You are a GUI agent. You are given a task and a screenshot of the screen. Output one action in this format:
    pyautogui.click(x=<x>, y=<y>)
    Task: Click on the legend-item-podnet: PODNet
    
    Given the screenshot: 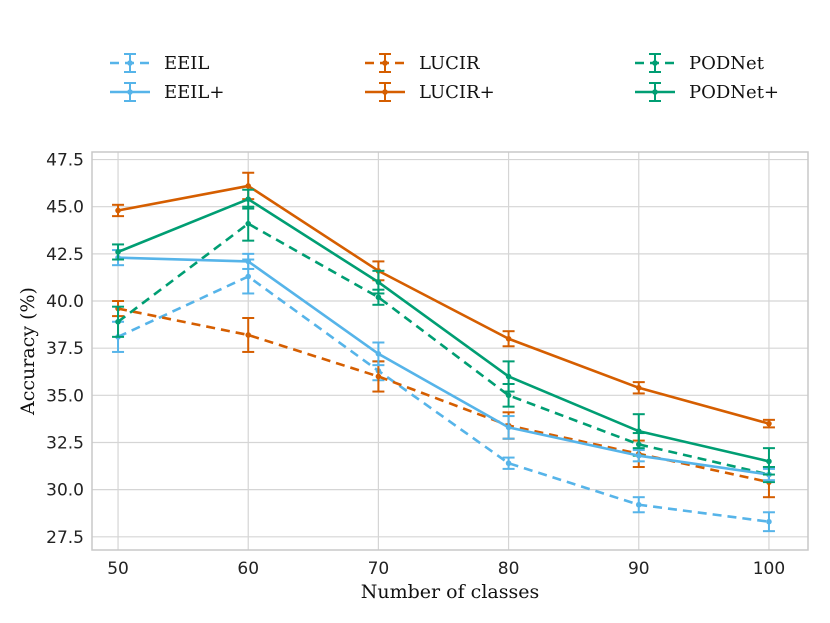 What is the action you would take?
    pyautogui.click(x=700, y=63)
    